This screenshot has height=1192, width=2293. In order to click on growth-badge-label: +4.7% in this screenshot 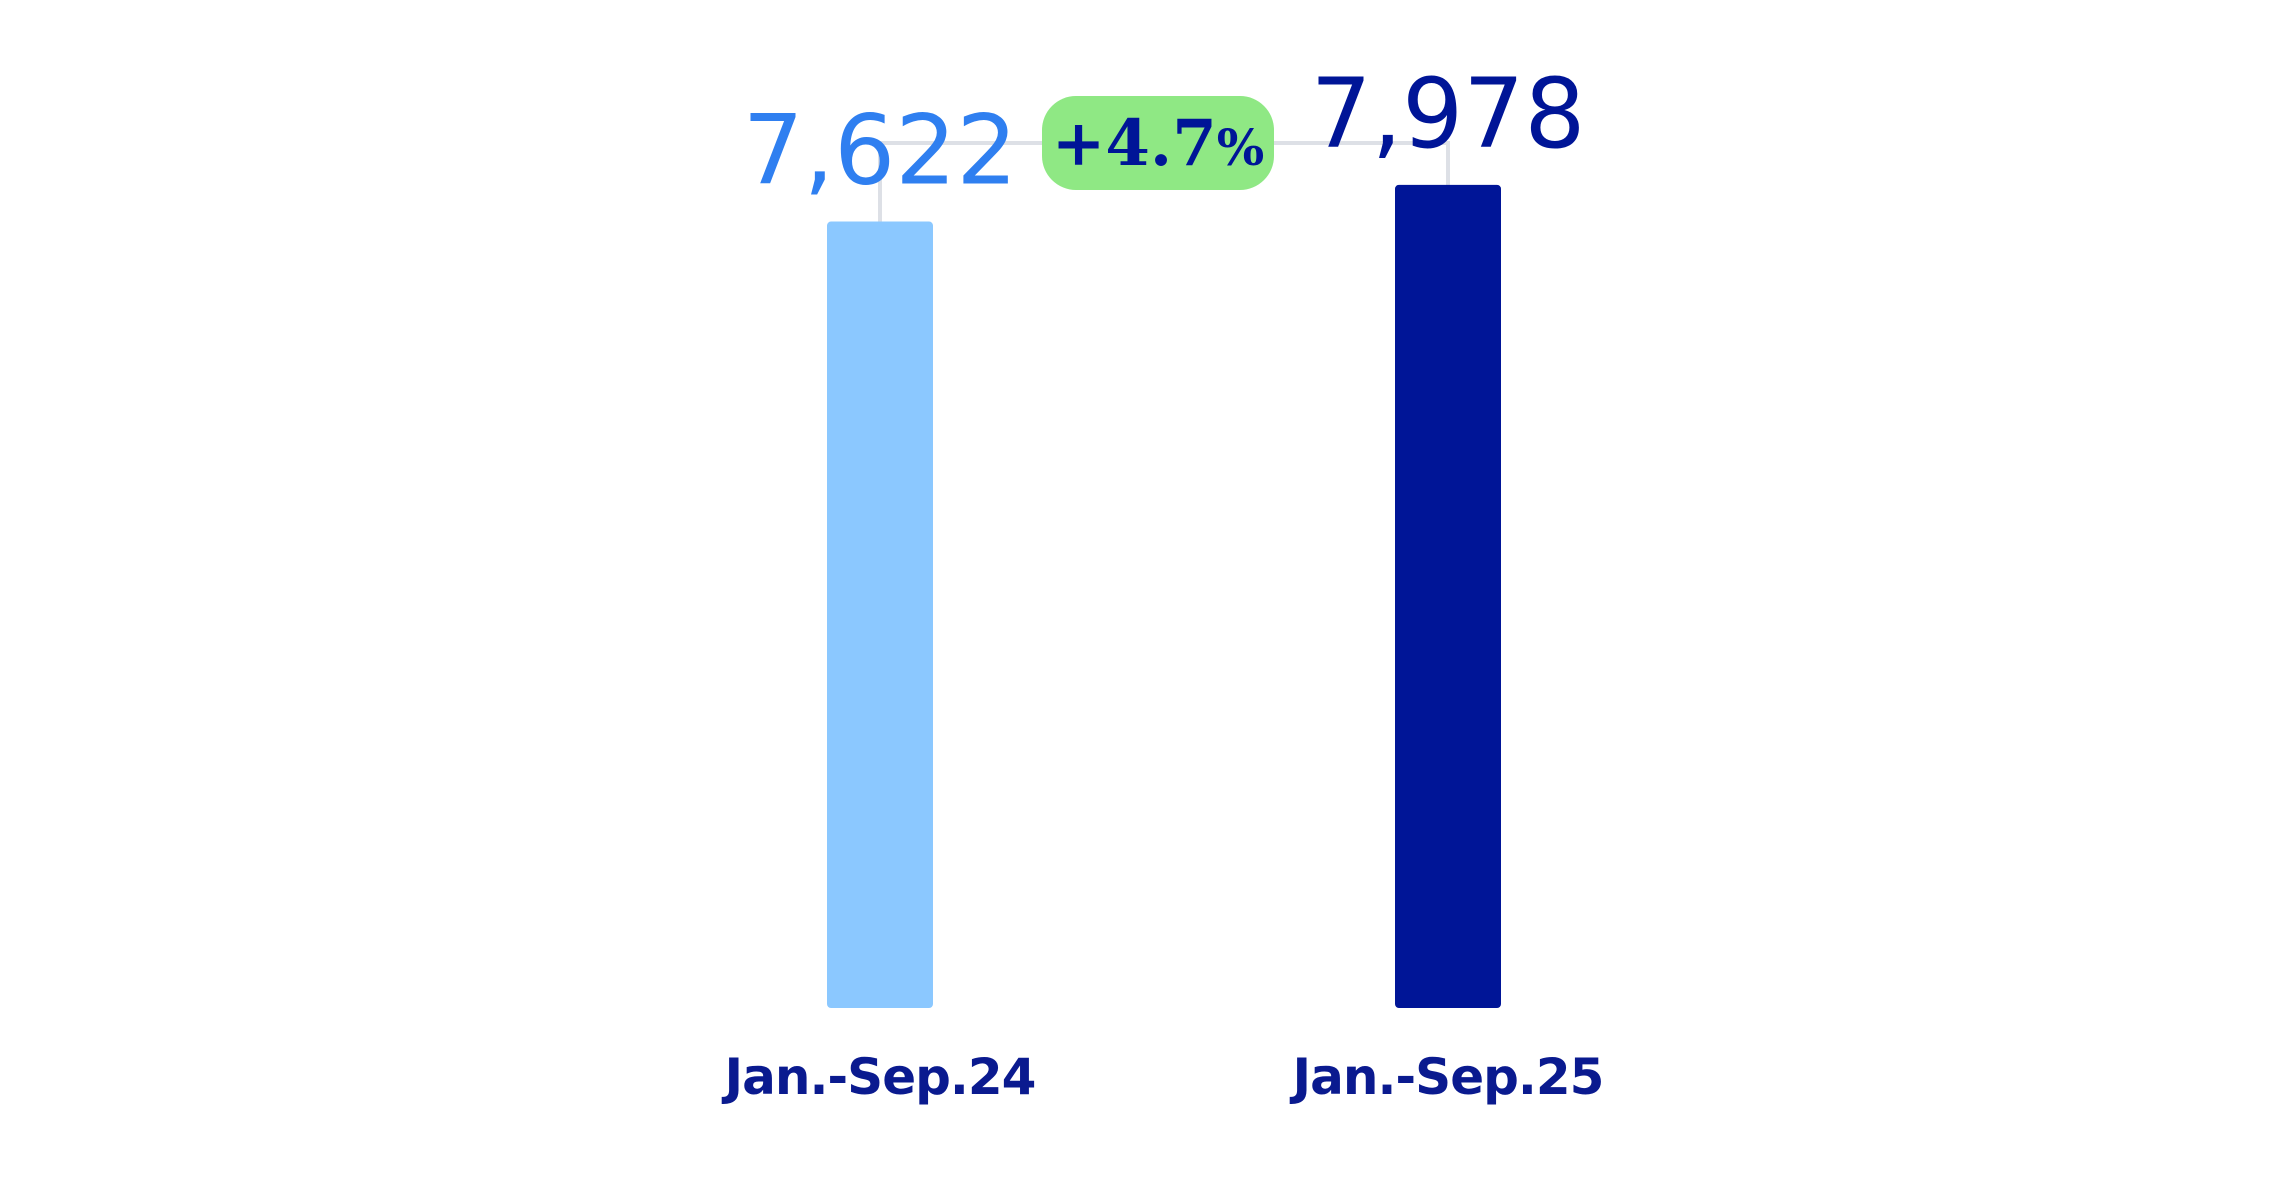, I will do `click(1158, 143)`.